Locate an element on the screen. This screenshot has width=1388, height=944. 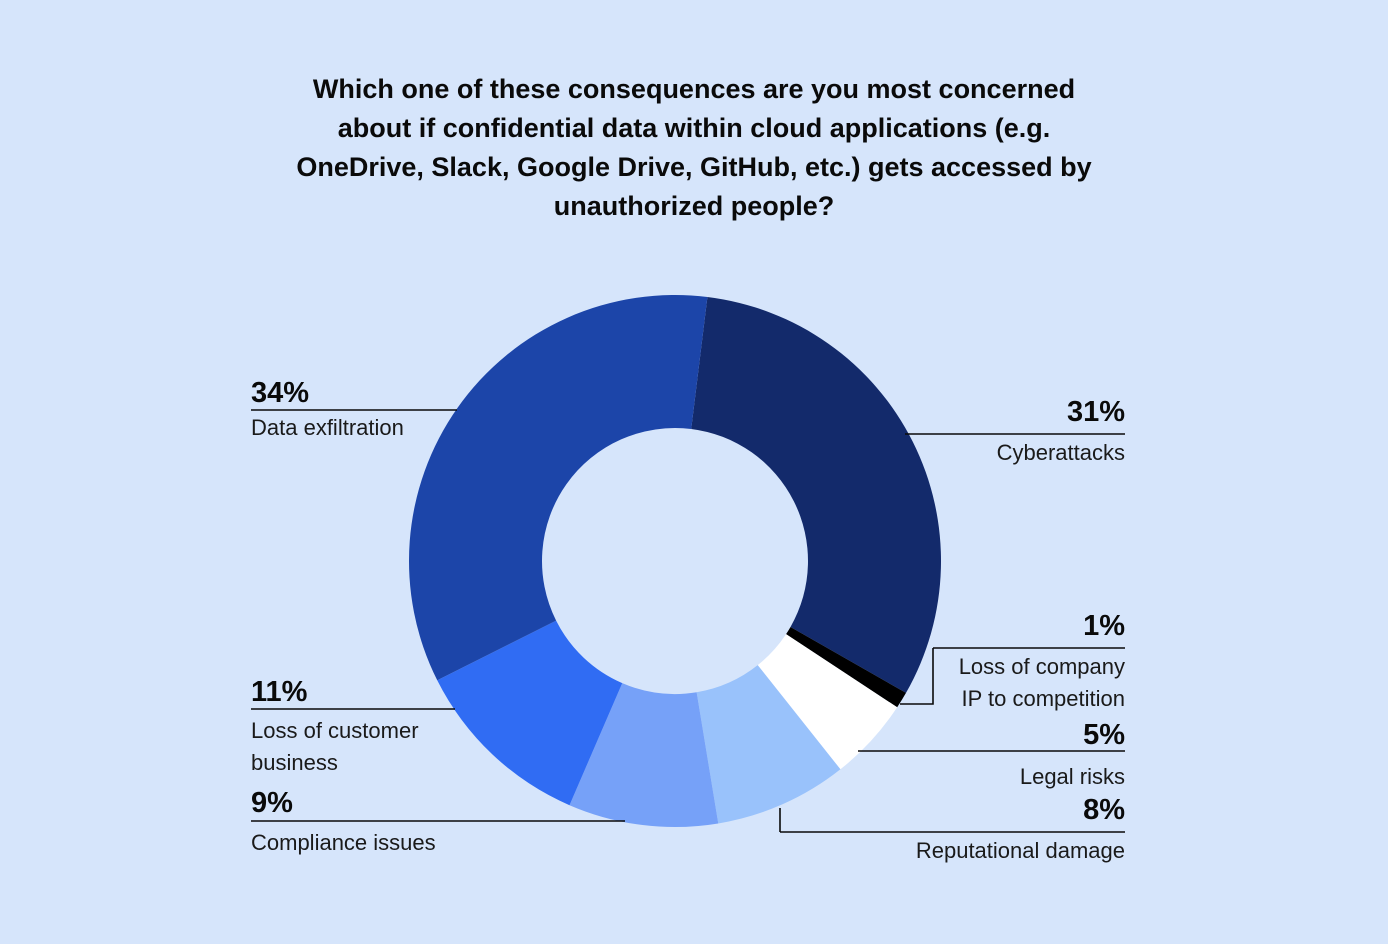
category-label-loss-of-company-ip-to-competition-line-2: IP to competition is located at coordinates (1043, 698).